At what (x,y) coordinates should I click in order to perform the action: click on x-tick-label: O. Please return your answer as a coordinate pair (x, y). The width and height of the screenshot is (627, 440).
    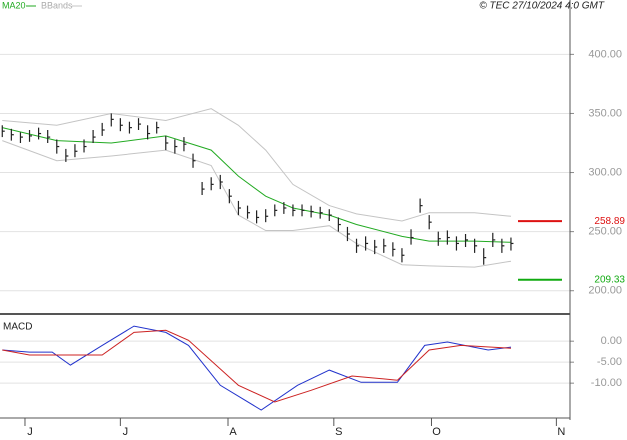
    Looking at the image, I should click on (436, 432).